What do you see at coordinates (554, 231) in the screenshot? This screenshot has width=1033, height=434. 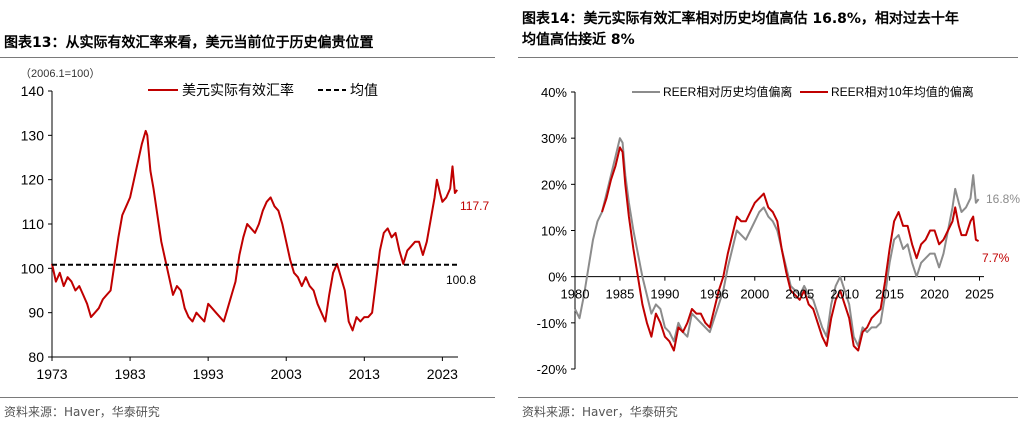 I see `y-tick-label: 10%` at bounding box center [554, 231].